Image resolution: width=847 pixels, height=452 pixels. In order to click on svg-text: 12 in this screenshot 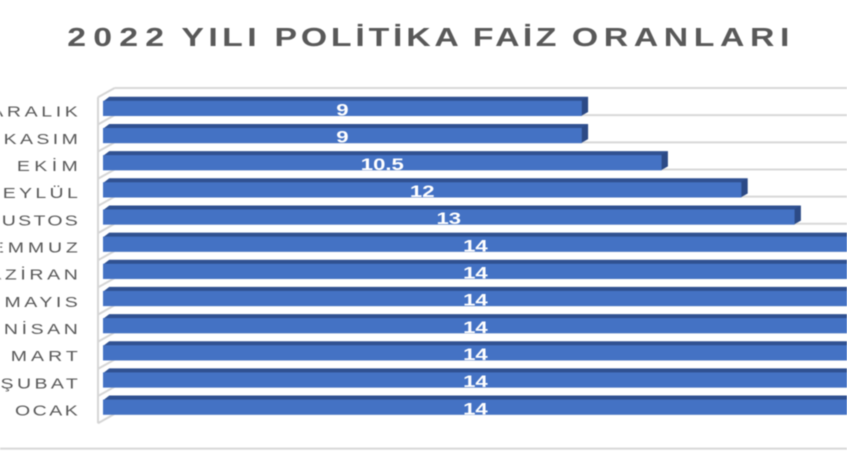, I will do `click(422, 191)`.